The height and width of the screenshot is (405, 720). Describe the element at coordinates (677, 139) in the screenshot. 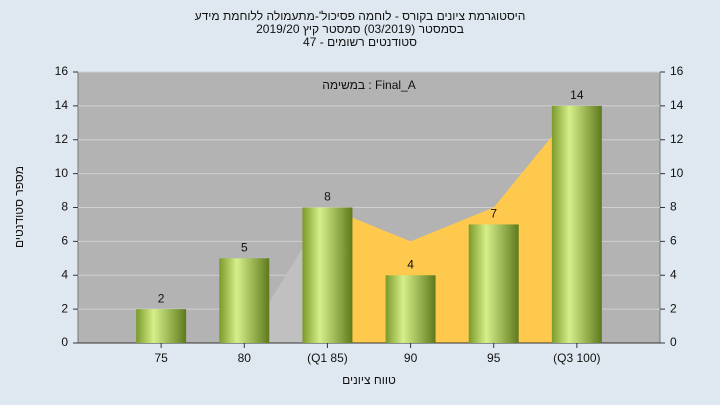

I see `y2-tick-label: 12` at that location.